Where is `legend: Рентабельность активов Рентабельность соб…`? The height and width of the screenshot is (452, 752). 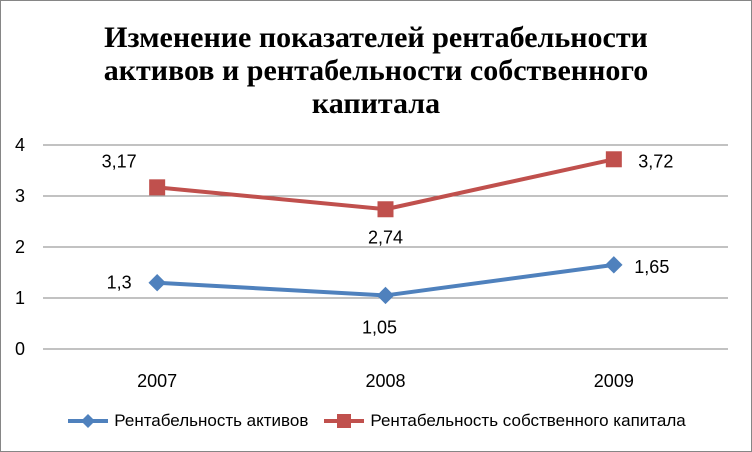
legend: Рентабельность активов Рентабельность соб… is located at coordinates (376, 421).